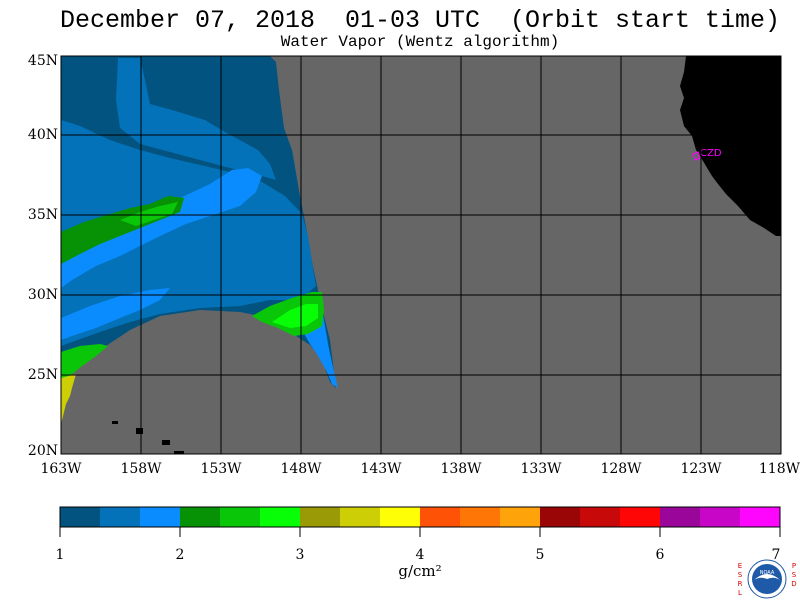 Image resolution: width=800 pixels, height=600 pixels. What do you see at coordinates (295, 316) in the screenshot?
I see `vapor-region-bright-green-east` at bounding box center [295, 316].